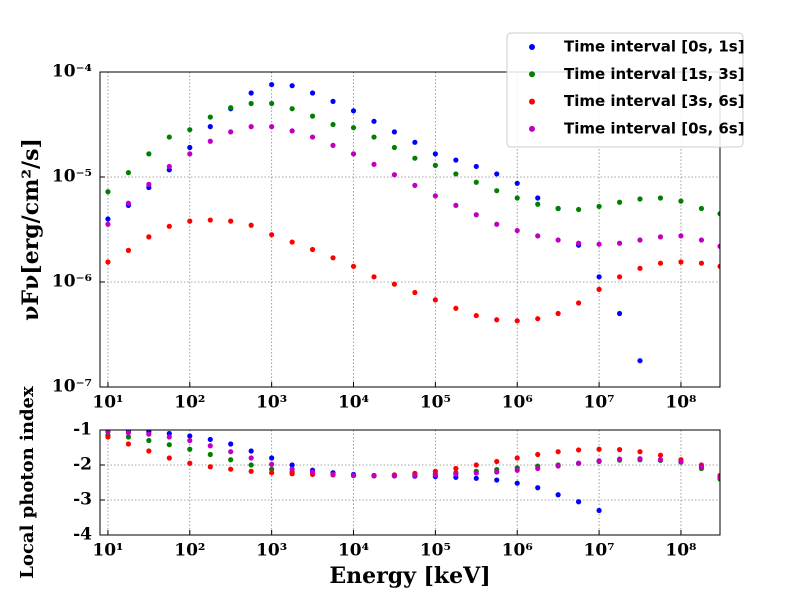  I want to click on x-tick-label: 10¹, so click(107, 551).